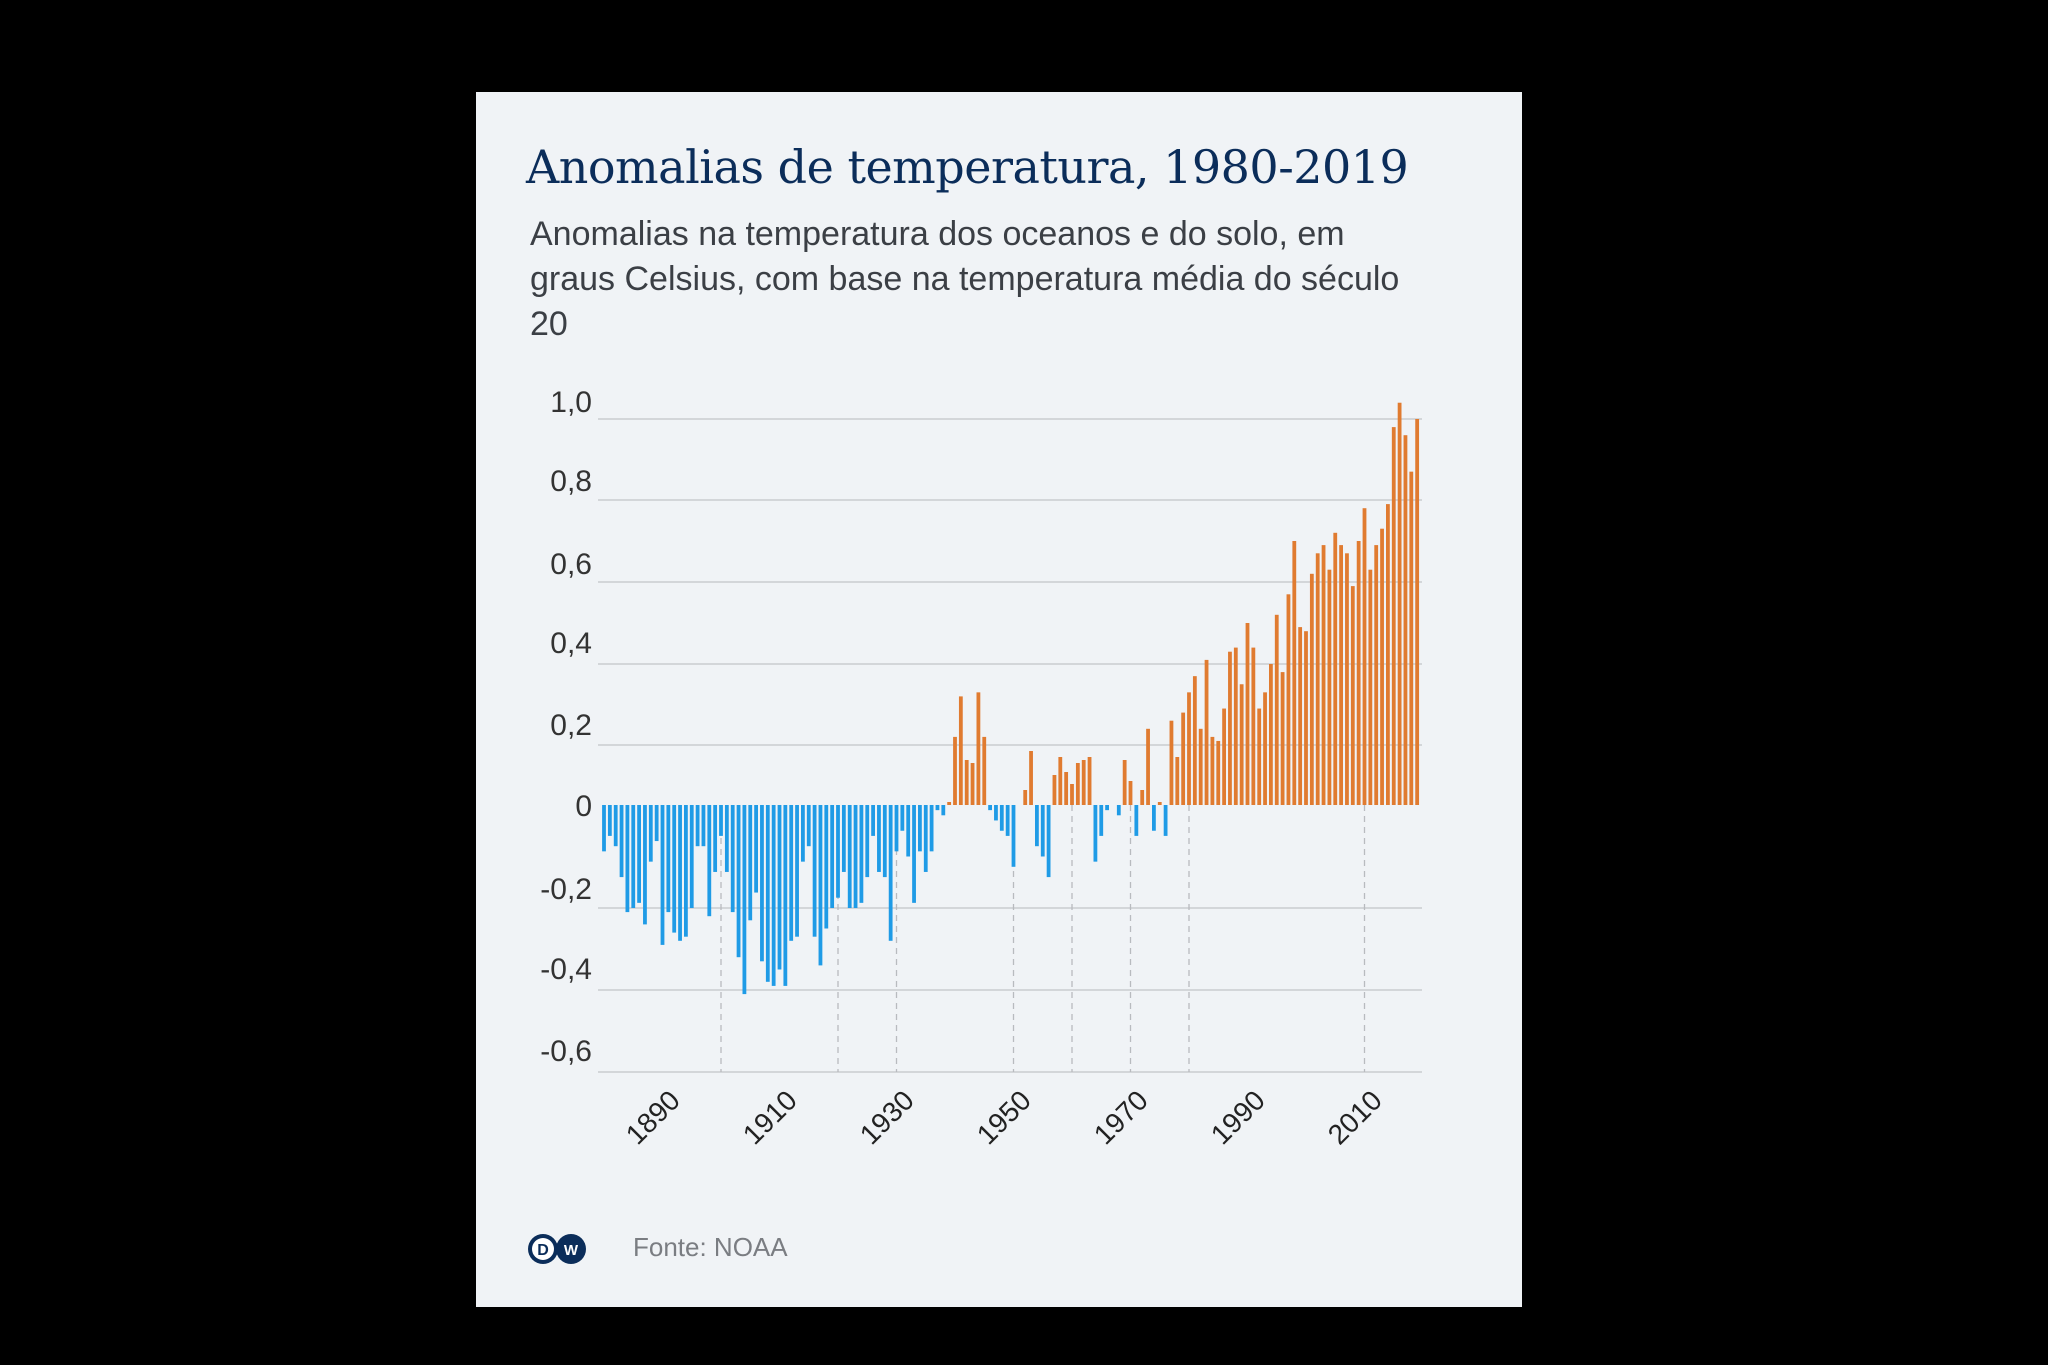 The height and width of the screenshot is (1365, 2048). I want to click on bar-1985, so click(1218, 772).